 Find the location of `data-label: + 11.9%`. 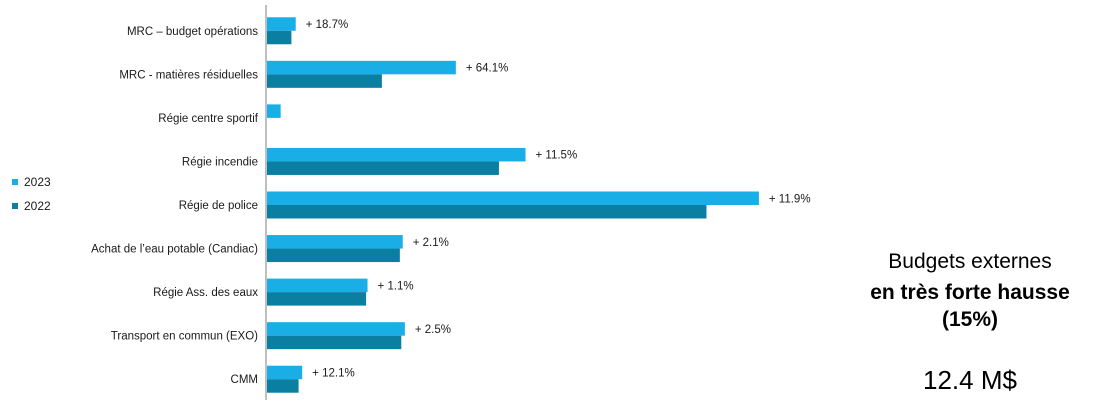

data-label: + 11.9% is located at coordinates (790, 199).